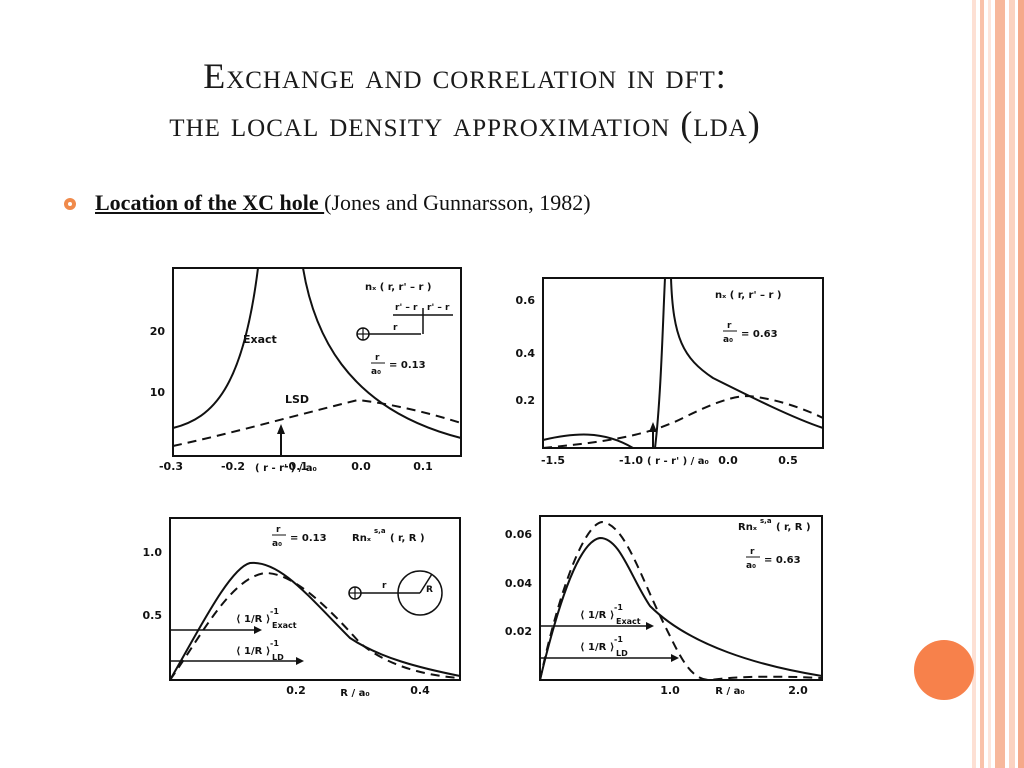 Image resolution: width=1024 pixels, height=768 pixels. I want to click on tick-y: 0.6, so click(526, 300).